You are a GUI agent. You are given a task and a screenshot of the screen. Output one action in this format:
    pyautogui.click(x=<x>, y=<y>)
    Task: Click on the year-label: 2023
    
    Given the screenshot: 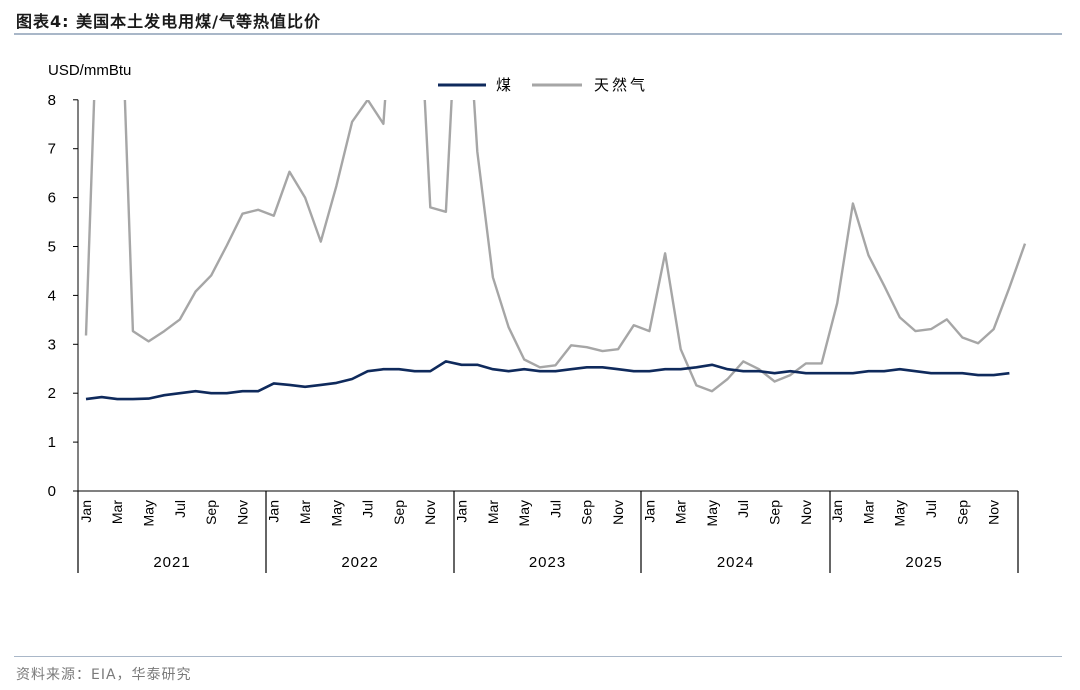 What is the action you would take?
    pyautogui.click(x=547, y=562)
    